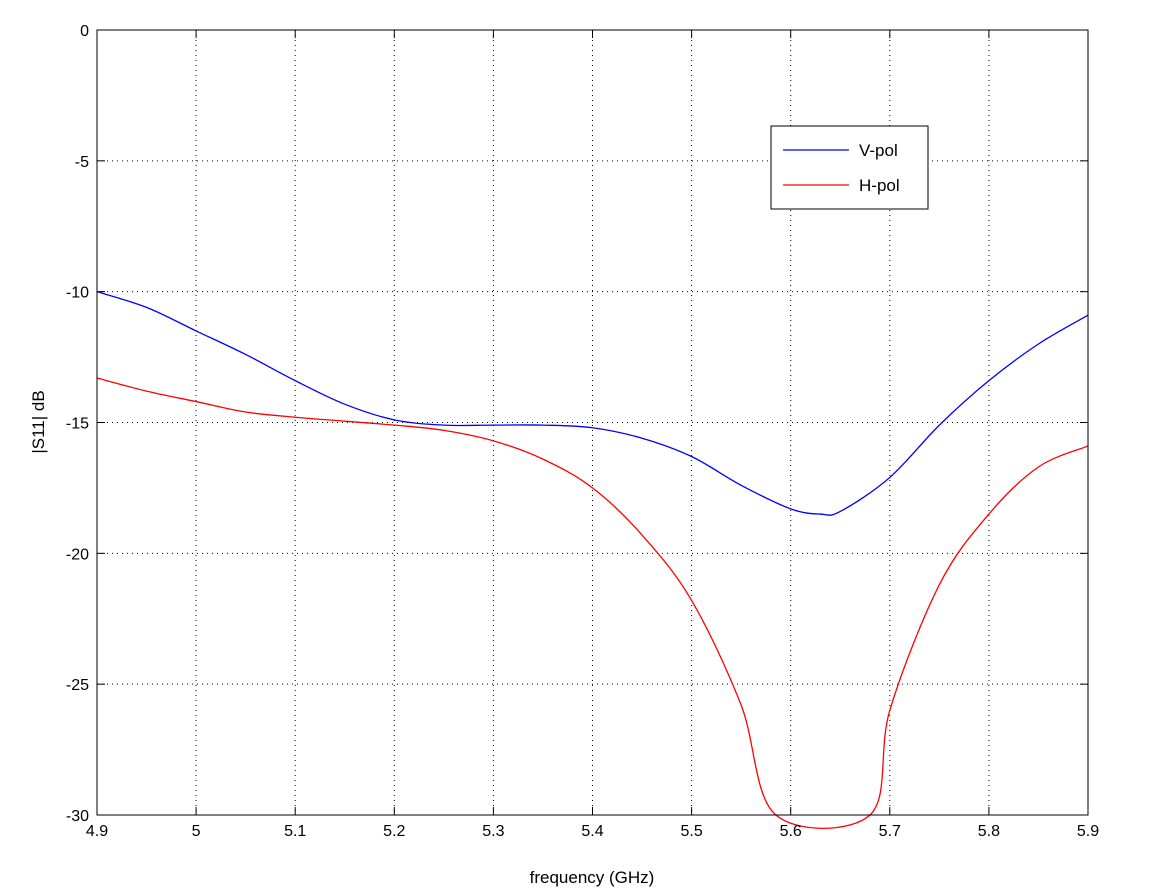 This screenshot has width=1164, height=895. Describe the element at coordinates (1088, 831) in the screenshot. I see `x-tick-label: 5.9` at that location.